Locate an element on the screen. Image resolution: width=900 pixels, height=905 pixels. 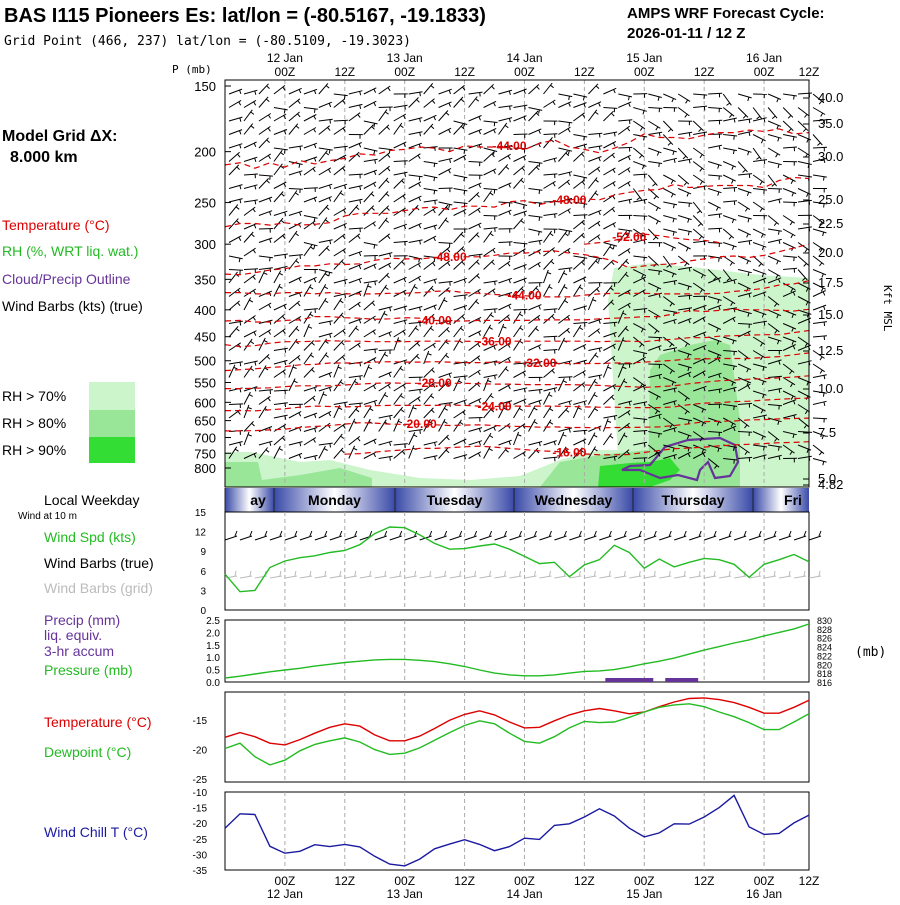
isotherm-label: -52.00 is located at coordinates (629, 237).